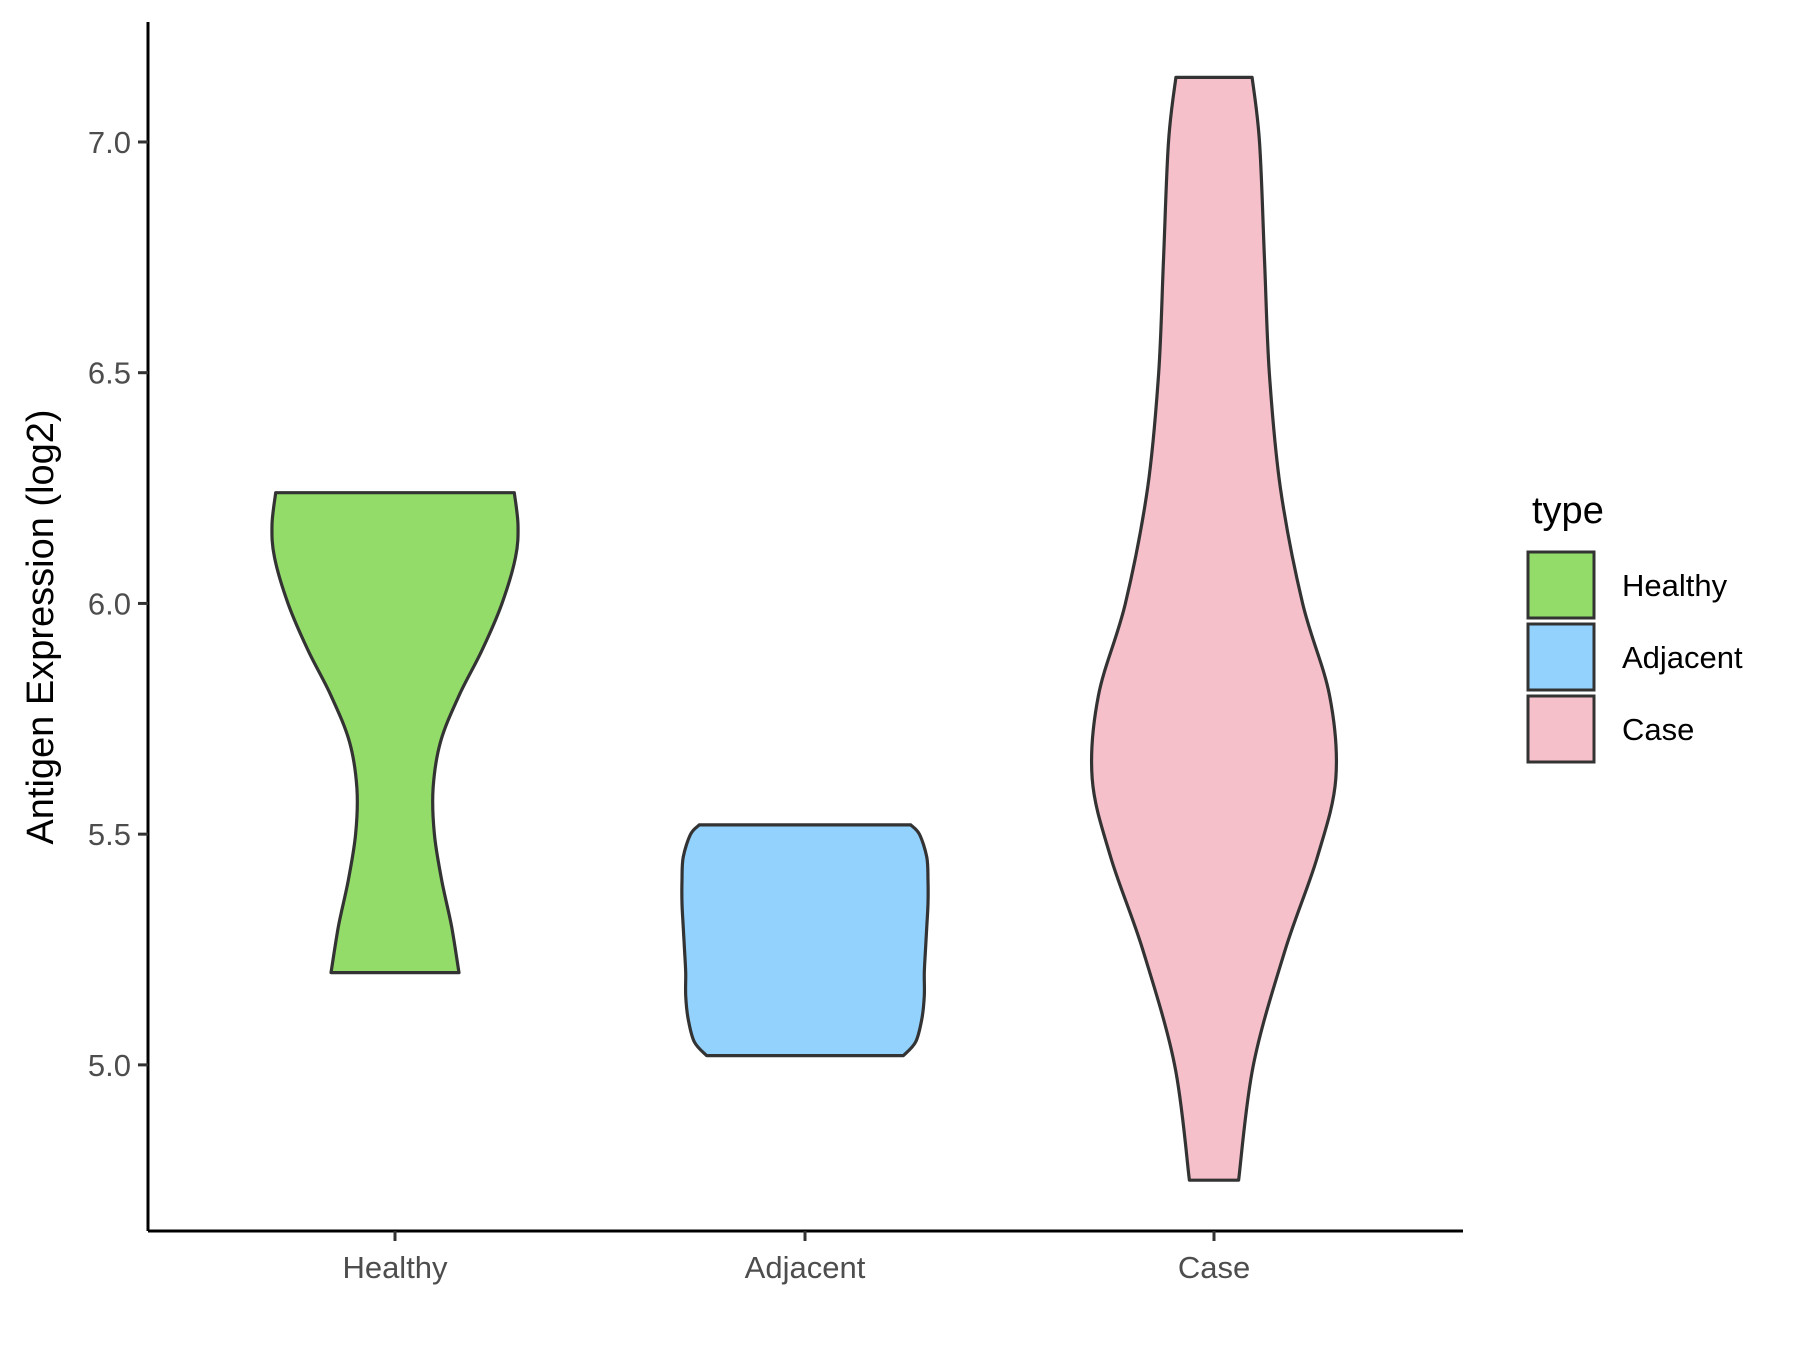  Describe the element at coordinates (1561, 729) in the screenshot. I see `legend-key-case` at that location.